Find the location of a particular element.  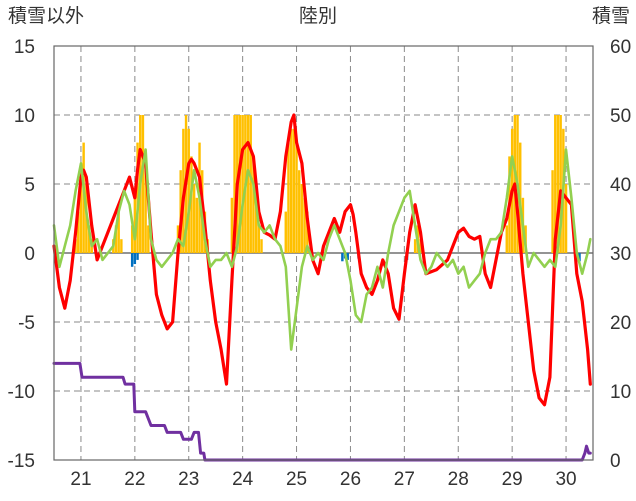

y-right-tick-label: 30 is located at coordinates (620, 254).